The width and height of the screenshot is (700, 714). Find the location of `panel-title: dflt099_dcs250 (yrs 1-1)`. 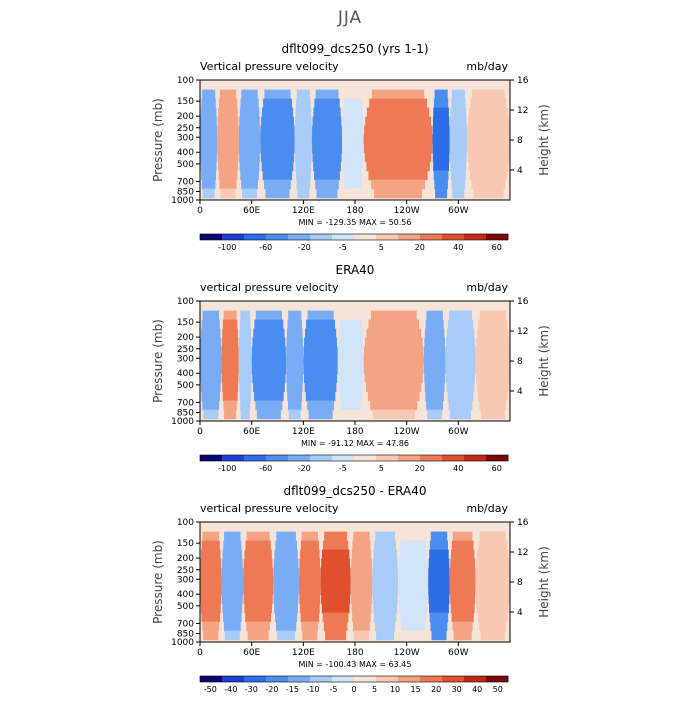

panel-title: dflt099_dcs250 (yrs 1-1) is located at coordinates (355, 49).